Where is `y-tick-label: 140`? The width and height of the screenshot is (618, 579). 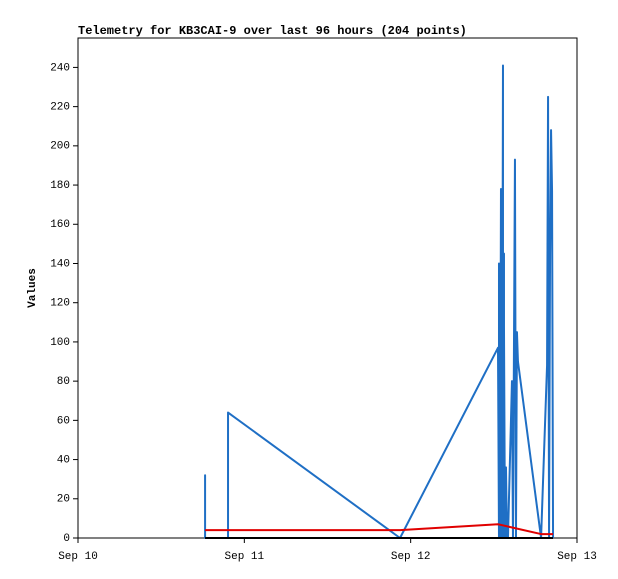 y-tick-label: 140 is located at coordinates (60, 264).